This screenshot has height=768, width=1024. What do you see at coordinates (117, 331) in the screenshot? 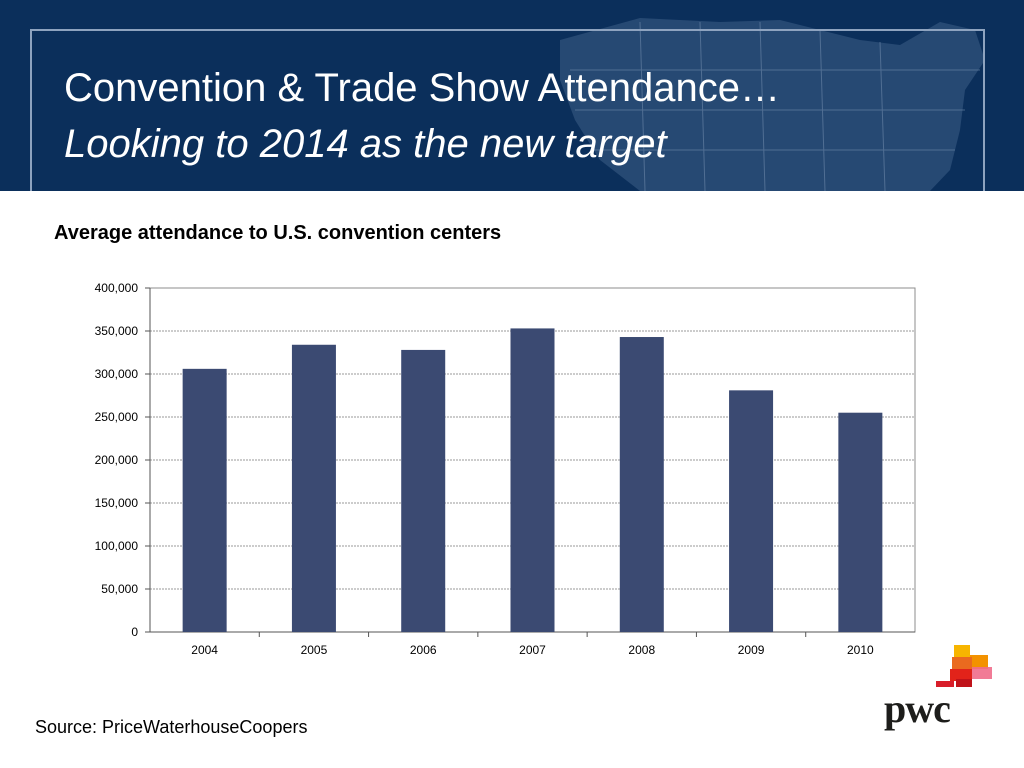
I see `y-tick-label: 350,000` at bounding box center [117, 331].